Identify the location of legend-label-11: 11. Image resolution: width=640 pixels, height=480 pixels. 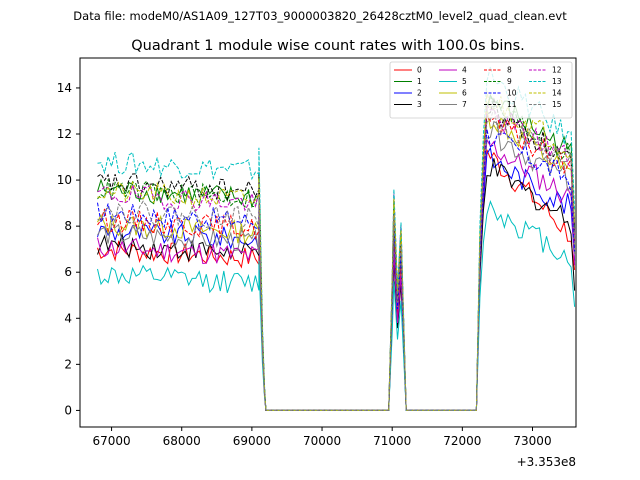
(512, 104).